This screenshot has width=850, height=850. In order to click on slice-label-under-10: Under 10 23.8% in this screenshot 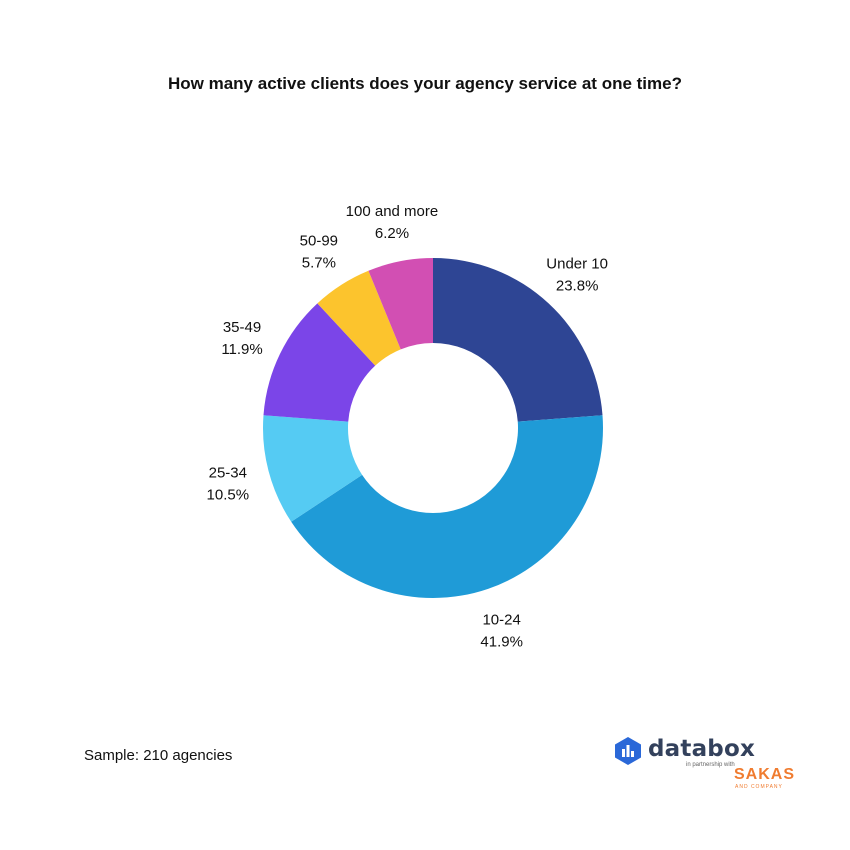, I will do `click(577, 275)`.